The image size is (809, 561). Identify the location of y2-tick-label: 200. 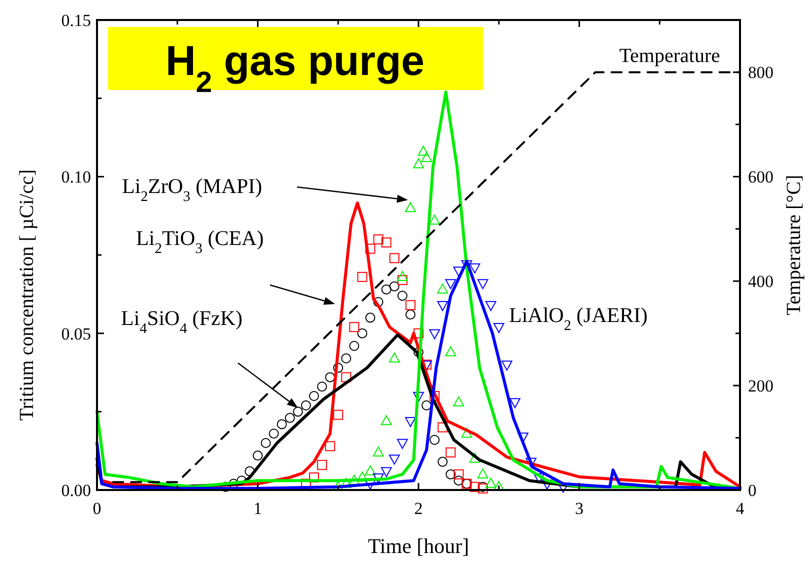
(761, 386).